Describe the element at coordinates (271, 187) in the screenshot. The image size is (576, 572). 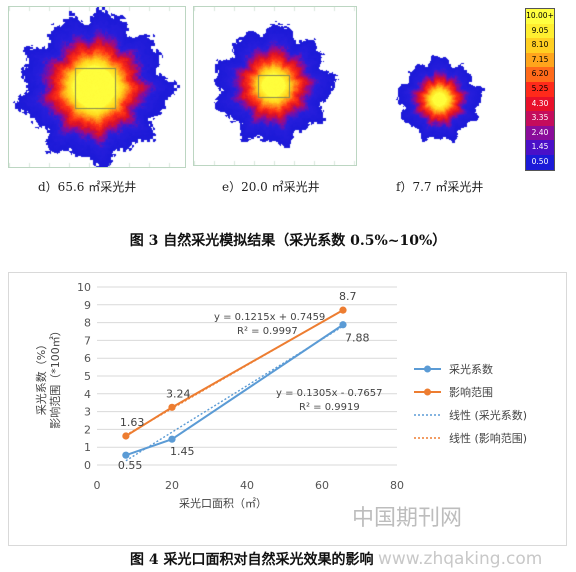
I see `panel-caption-e: e）20.0 ㎡采光井` at that location.